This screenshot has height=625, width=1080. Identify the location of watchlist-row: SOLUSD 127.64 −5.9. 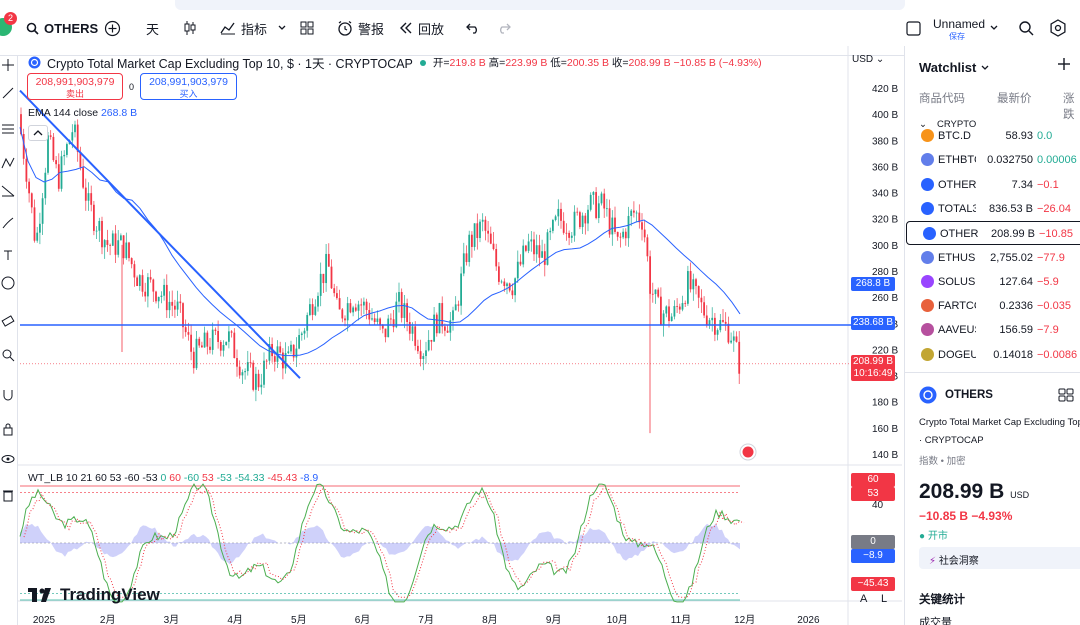
(992, 282).